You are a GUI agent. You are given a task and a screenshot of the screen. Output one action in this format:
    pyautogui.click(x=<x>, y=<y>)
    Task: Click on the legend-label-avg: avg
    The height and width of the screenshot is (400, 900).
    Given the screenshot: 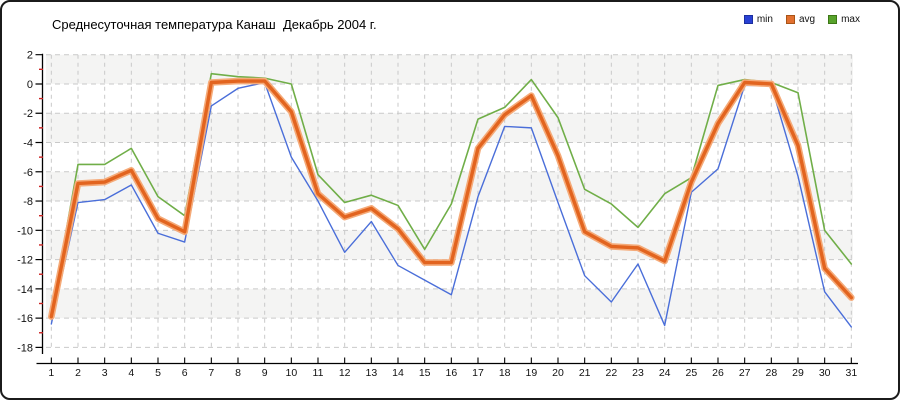 What is the action you would take?
    pyautogui.click(x=807, y=19)
    